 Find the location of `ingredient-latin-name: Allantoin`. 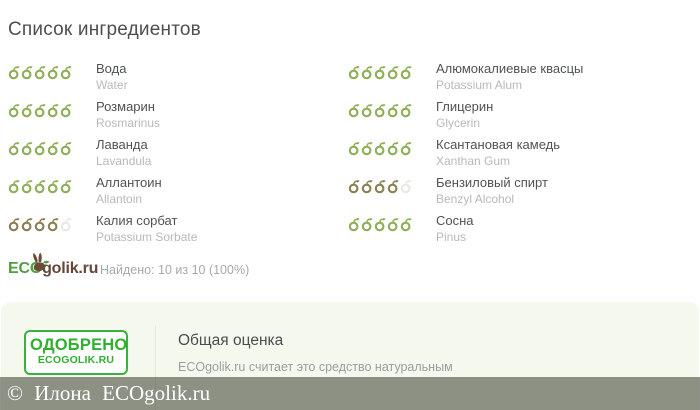

ingredient-latin-name: Allantoin is located at coordinates (119, 198).